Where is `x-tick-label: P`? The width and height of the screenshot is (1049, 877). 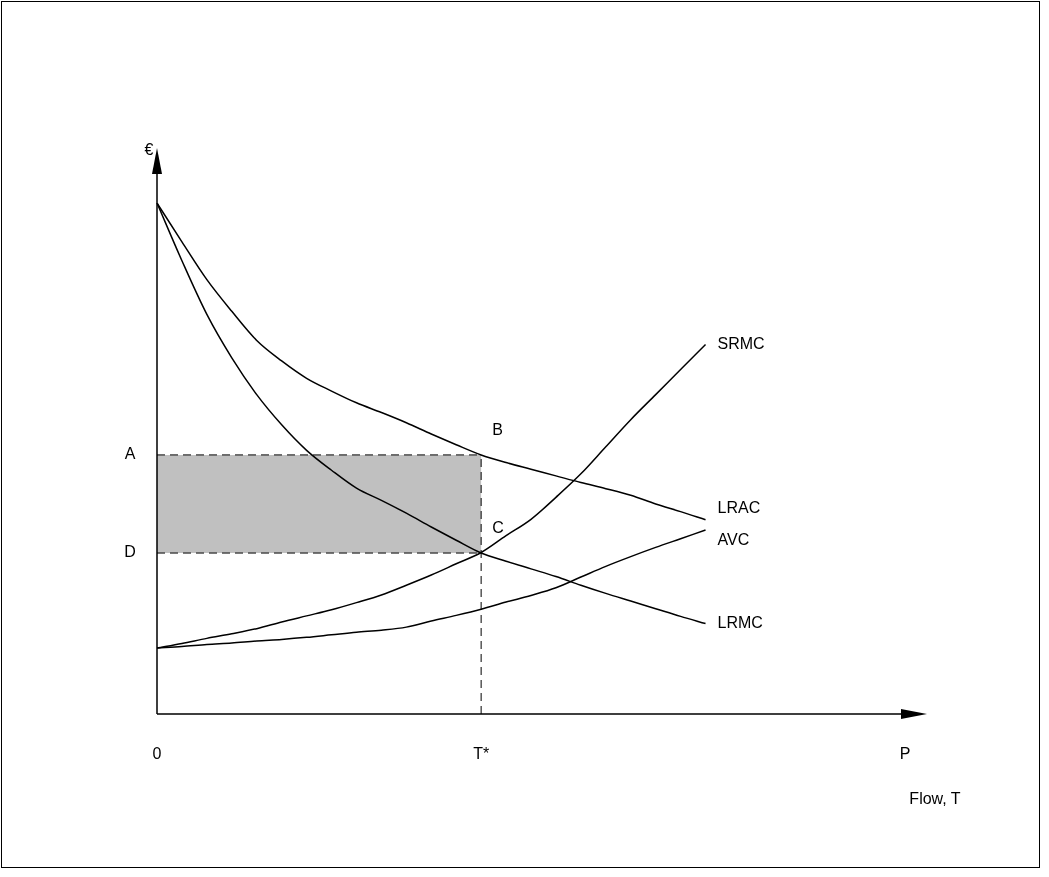 x-tick-label: P is located at coordinates (905, 754).